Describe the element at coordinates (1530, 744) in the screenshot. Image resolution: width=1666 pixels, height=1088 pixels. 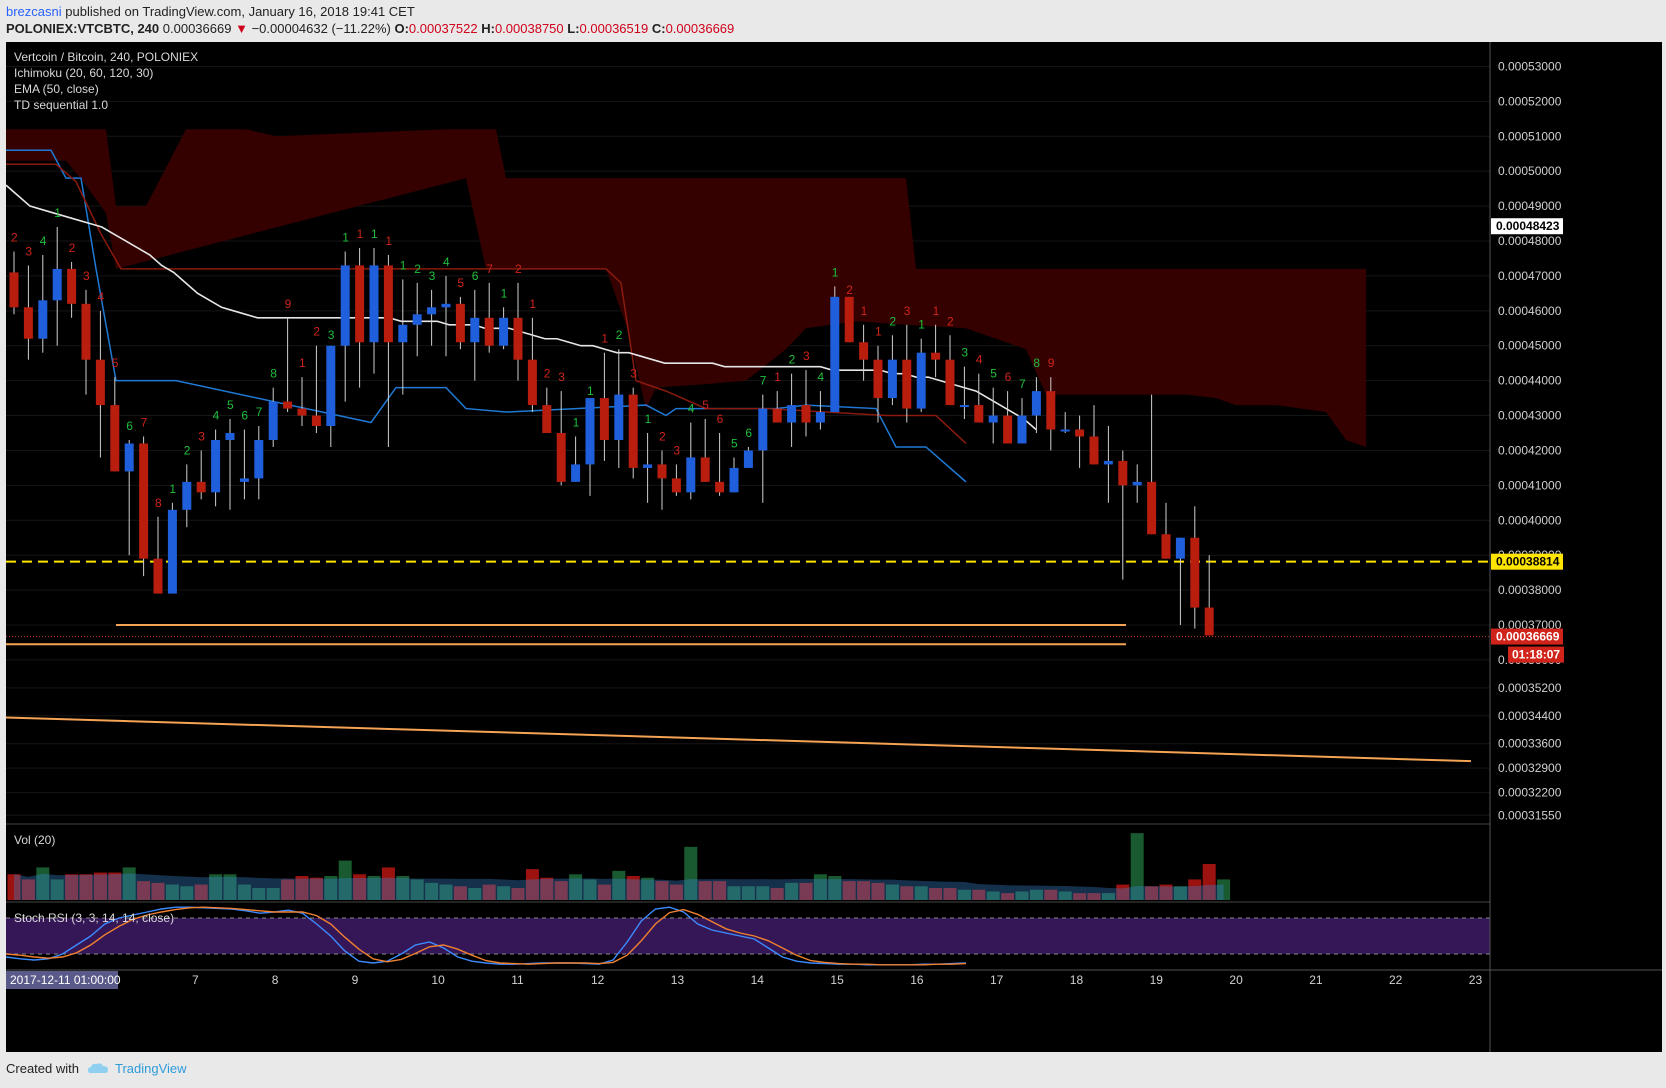
I see `y-tick-label: 0.00033600` at that location.